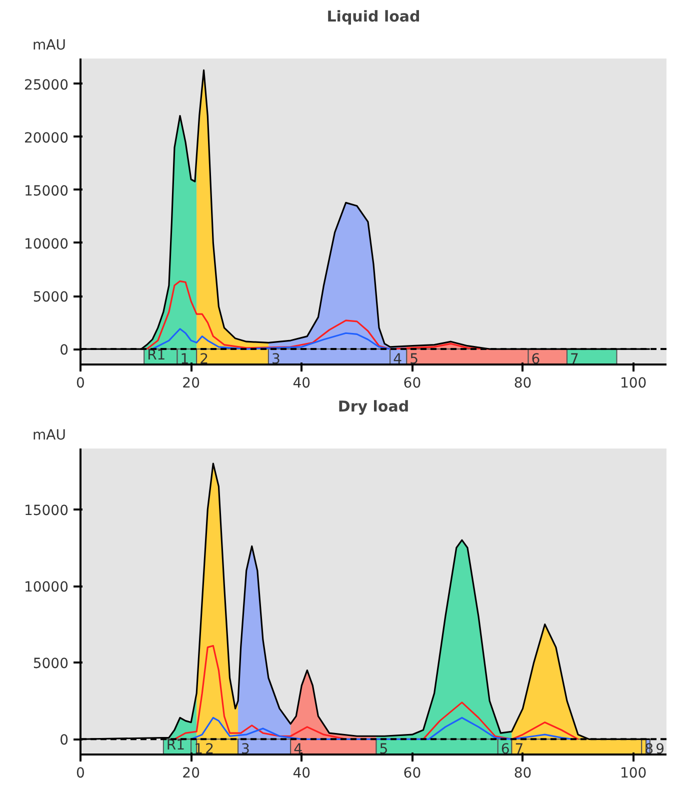  Describe the element at coordinates (185, 360) in the screenshot. I see `band-label: 1` at that location.